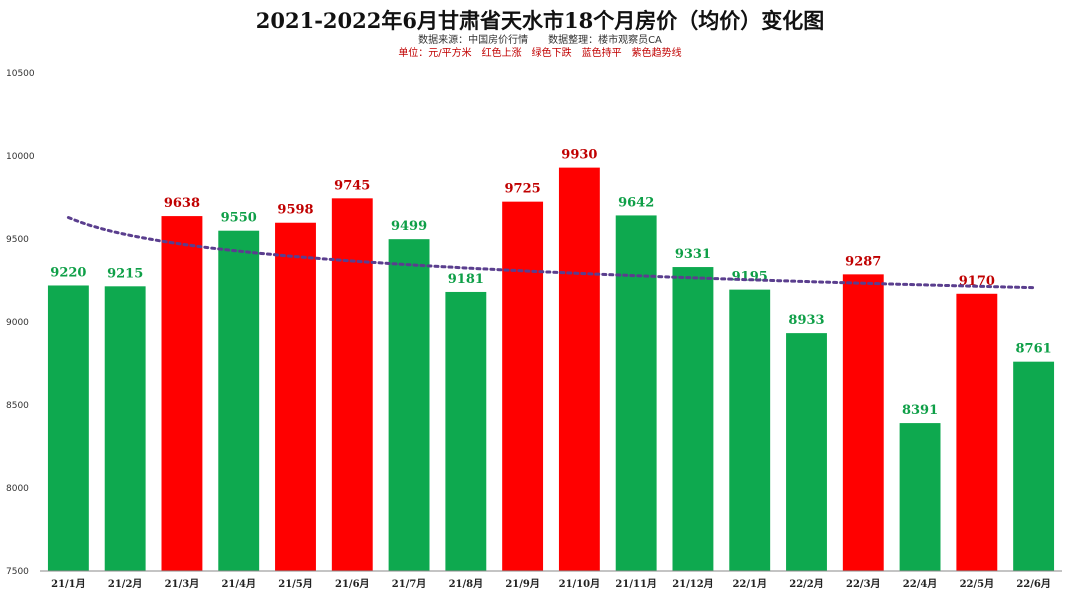  What do you see at coordinates (17, 489) in the screenshot?
I see `y-tick-label: 8000` at bounding box center [17, 489].